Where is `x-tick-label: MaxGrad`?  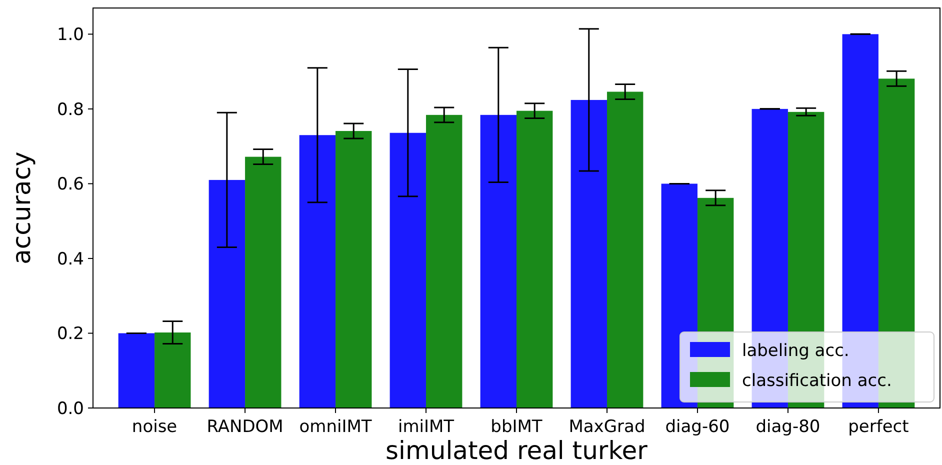 x-tick-label: MaxGrad is located at coordinates (607, 427).